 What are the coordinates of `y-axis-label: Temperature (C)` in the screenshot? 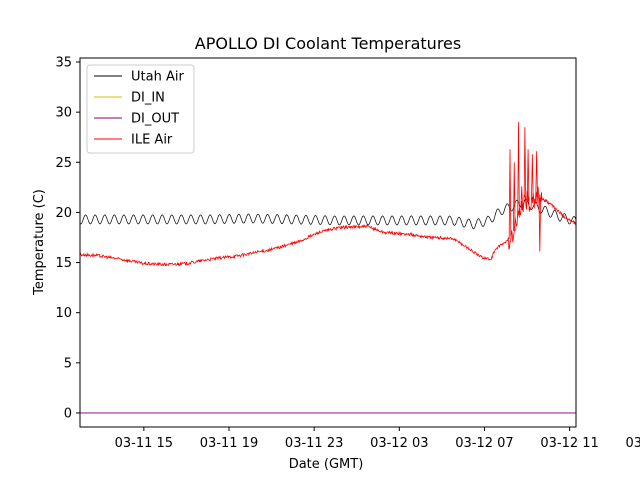 It's located at (39, 242).